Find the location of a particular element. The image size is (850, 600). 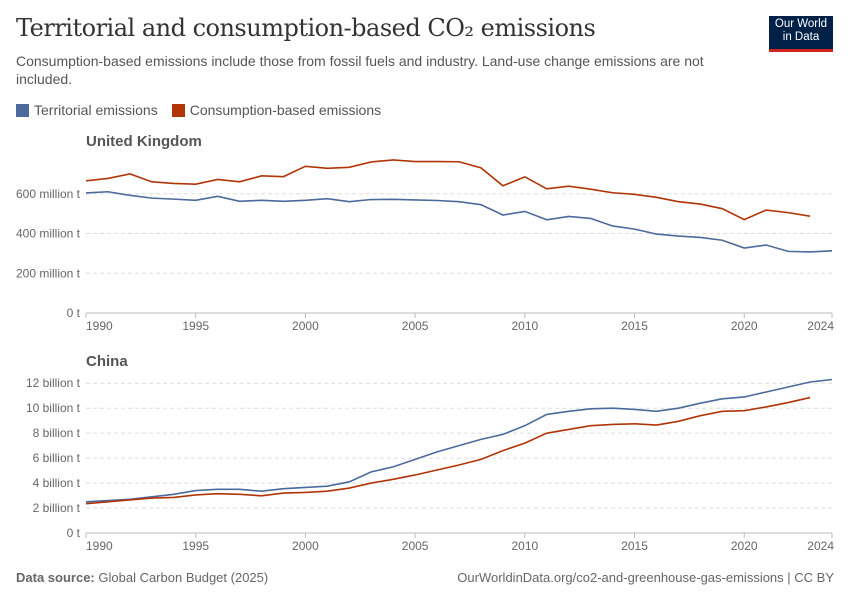

panel-title: China is located at coordinates (107, 361).